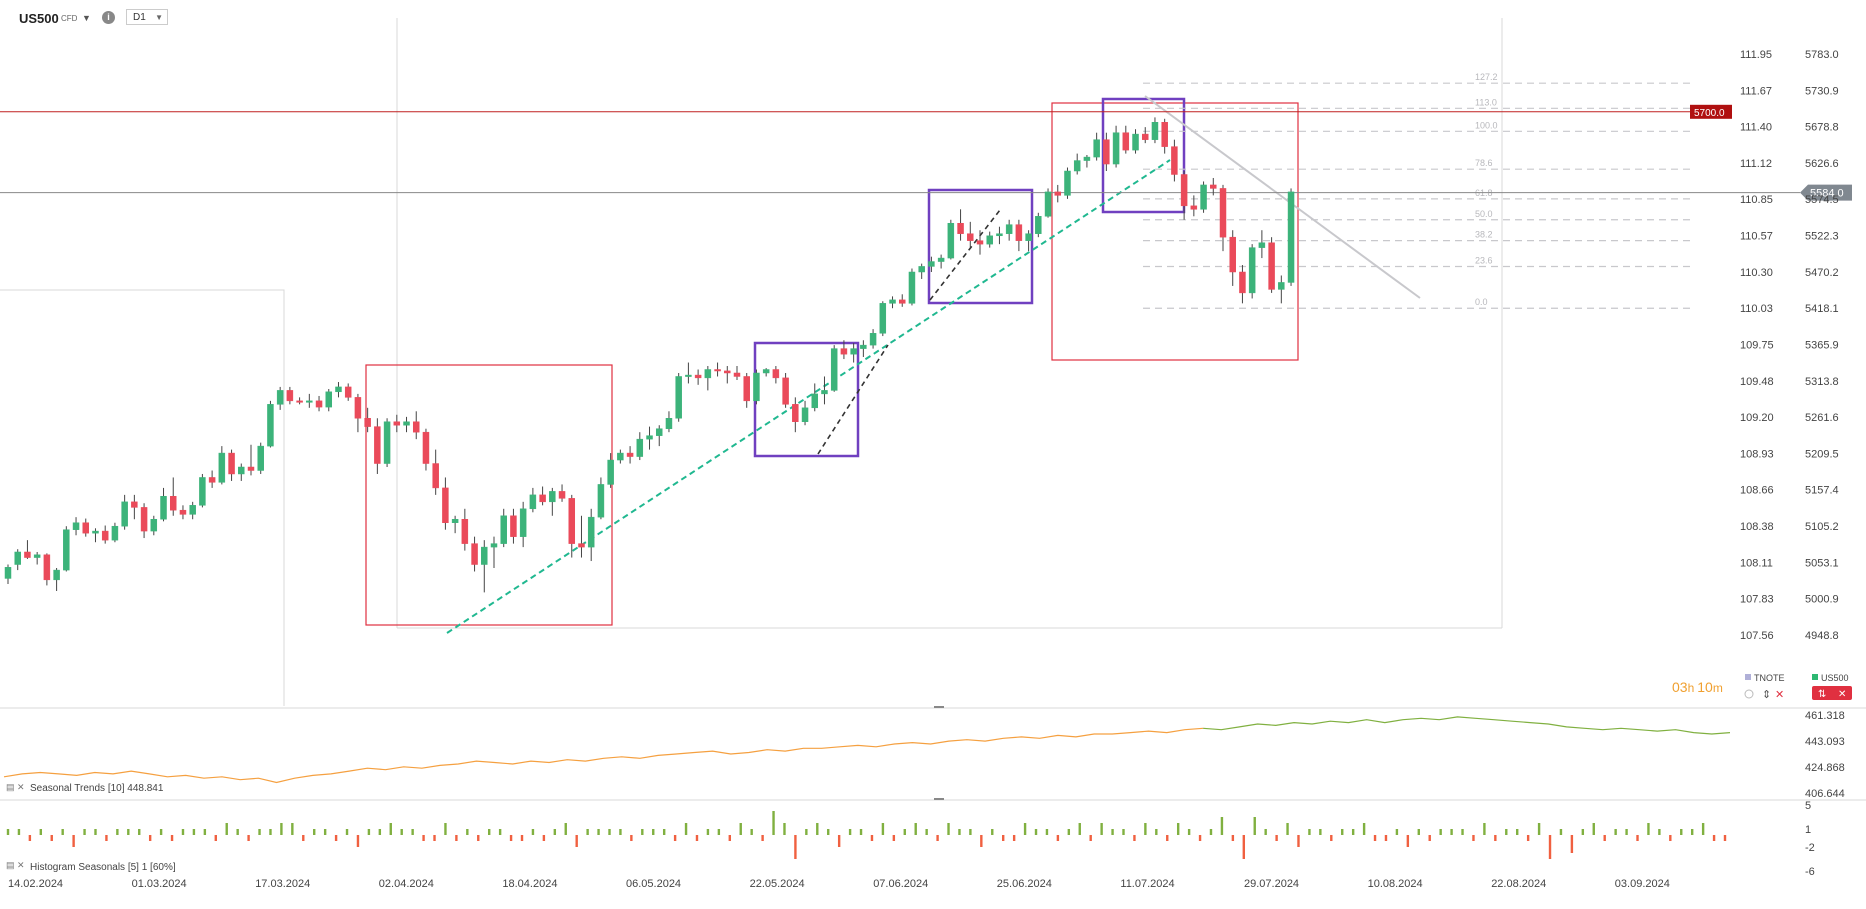 This screenshot has height=909, width=1866. Describe the element at coordinates (1822, 636) in the screenshot. I see `us500-tick-label: 4948.8` at that location.